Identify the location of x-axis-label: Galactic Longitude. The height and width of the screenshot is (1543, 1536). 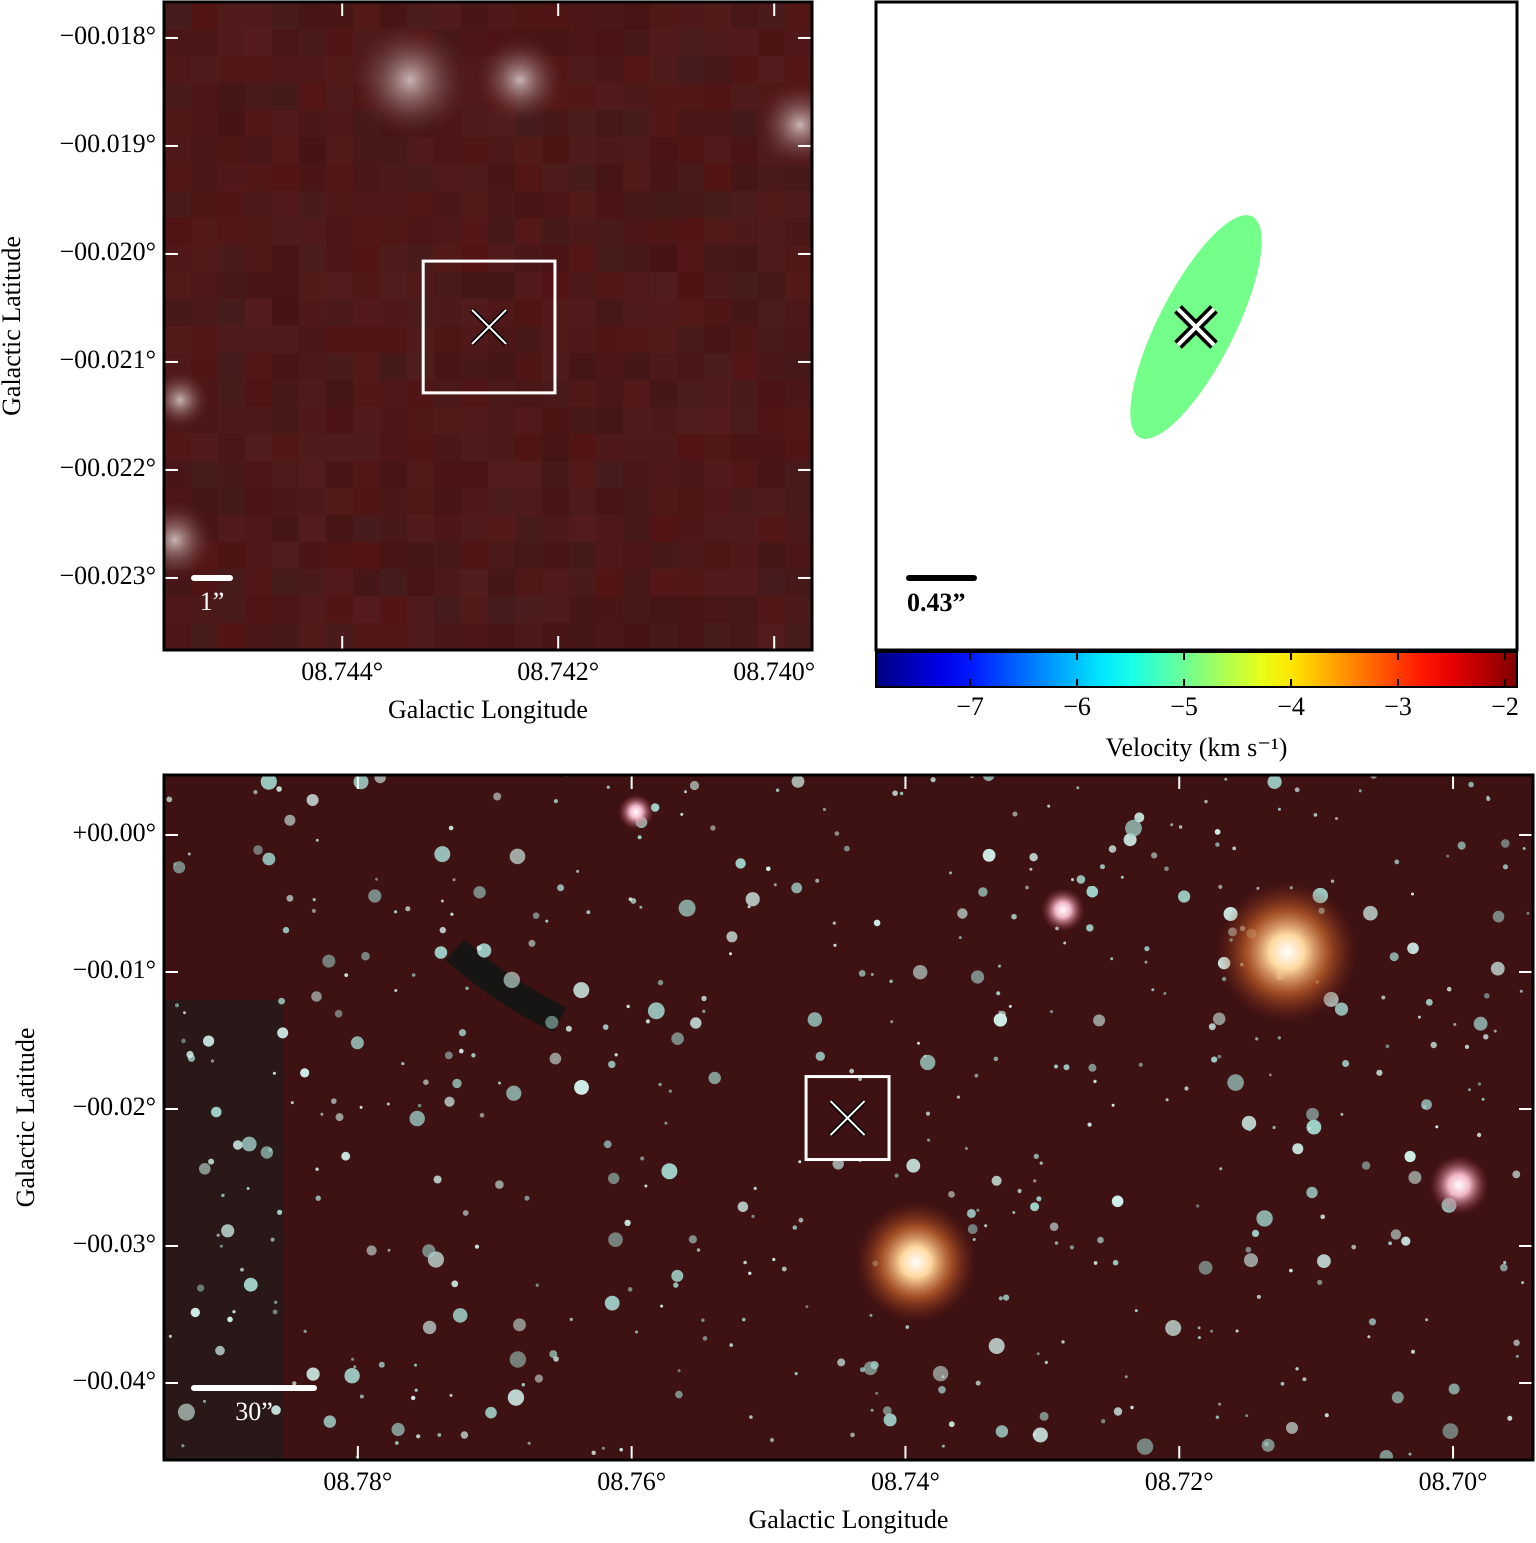
(488, 709).